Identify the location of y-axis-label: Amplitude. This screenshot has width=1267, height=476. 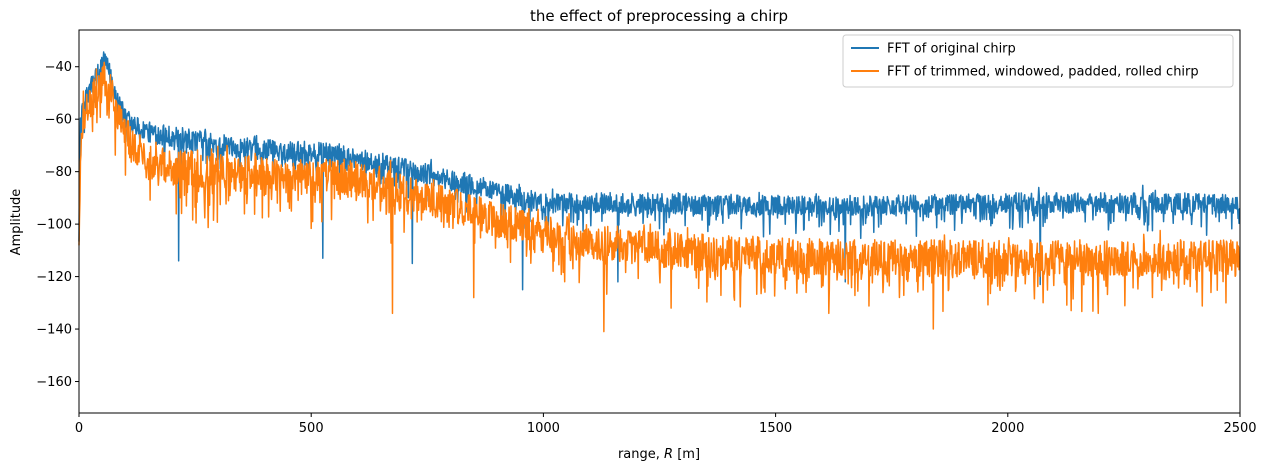
(16, 222).